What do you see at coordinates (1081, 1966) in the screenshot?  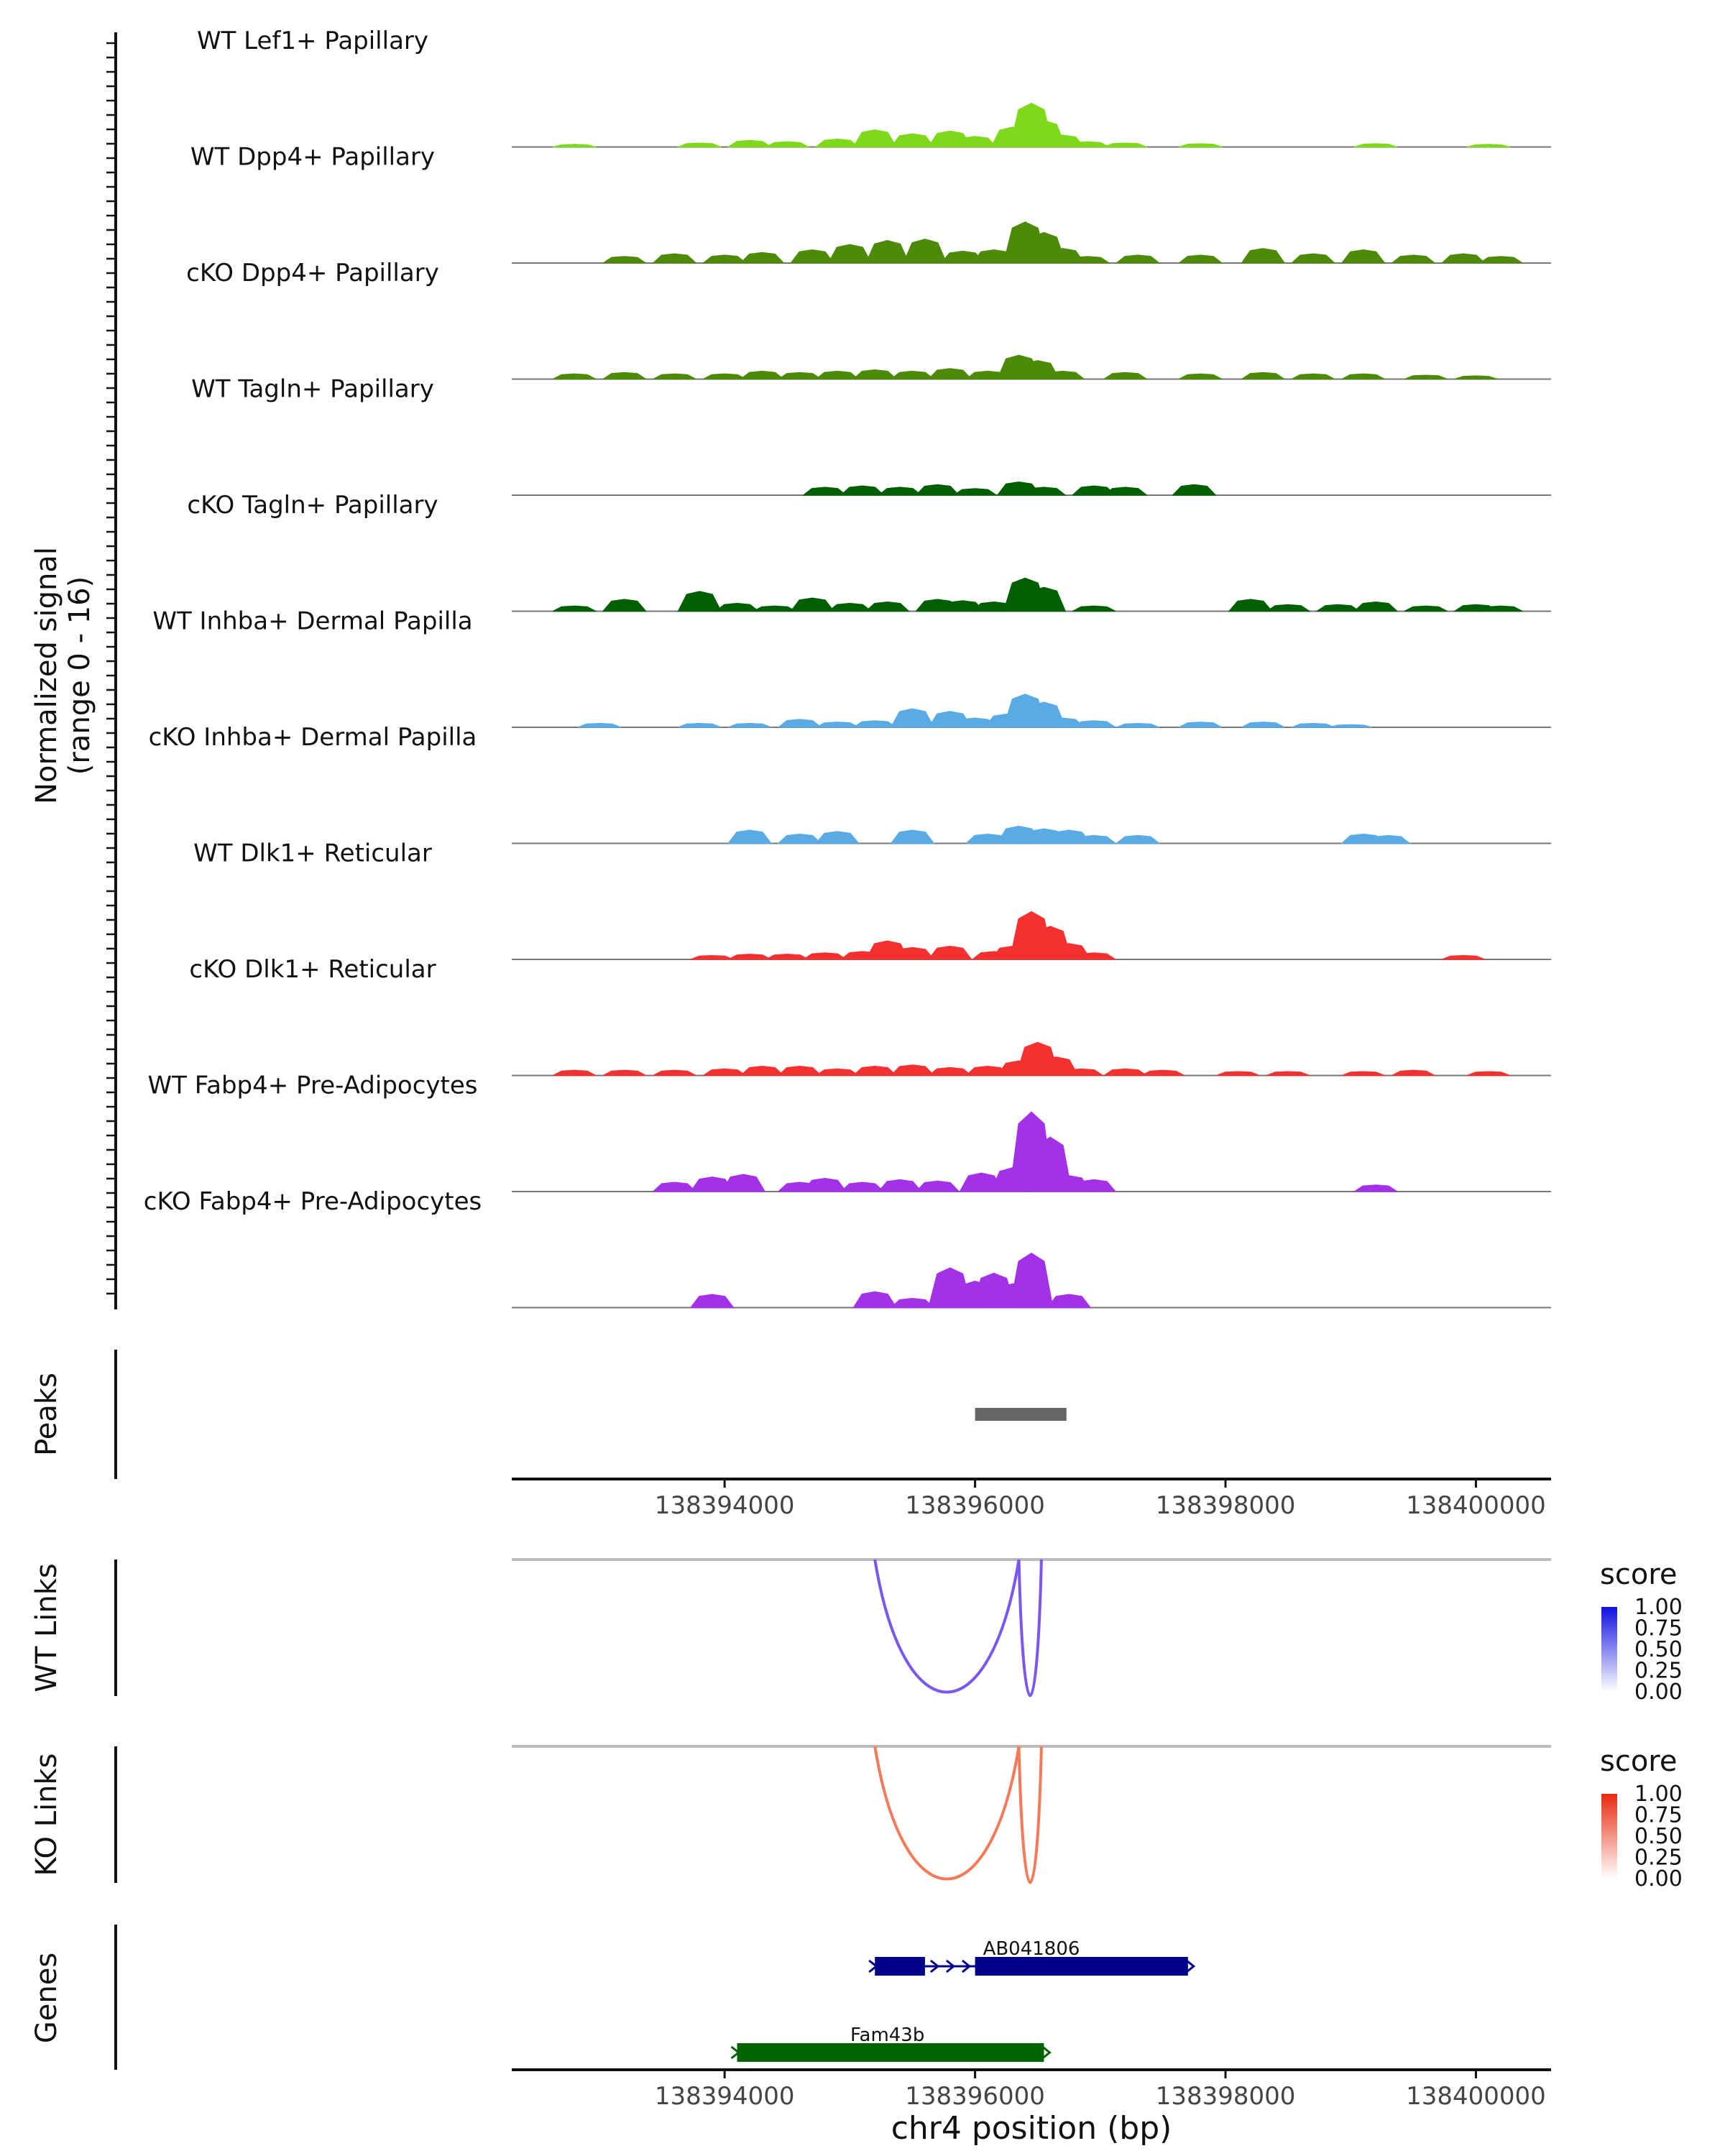 I see `gene-exon` at bounding box center [1081, 1966].